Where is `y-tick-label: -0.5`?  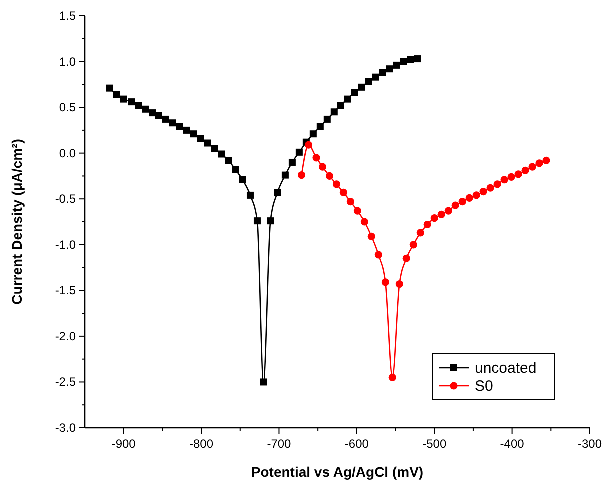 y-tick-label: -0.5 is located at coordinates (65, 199).